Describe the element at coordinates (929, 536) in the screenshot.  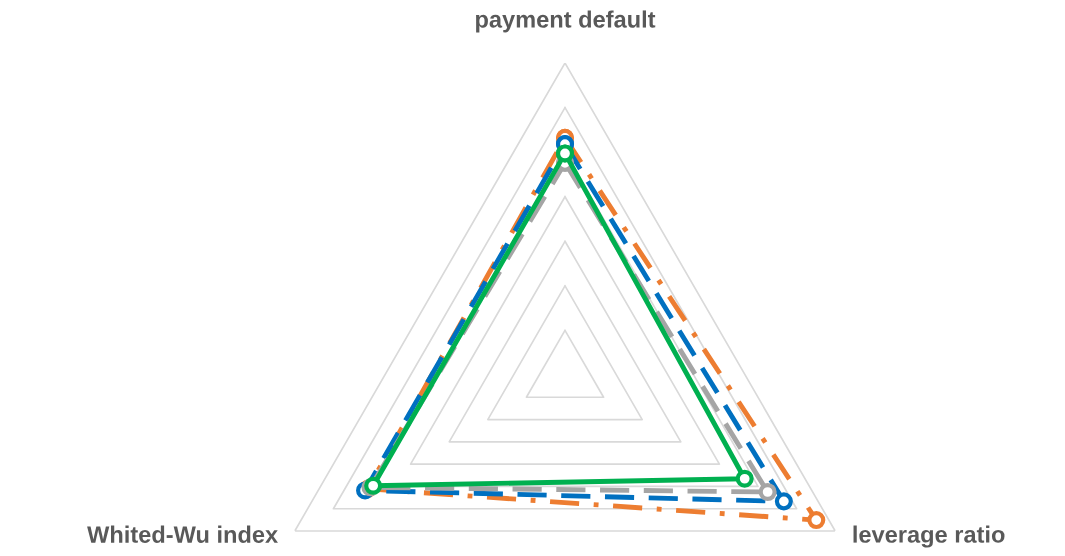
I see `spoke-label: leverage ratio` at that location.